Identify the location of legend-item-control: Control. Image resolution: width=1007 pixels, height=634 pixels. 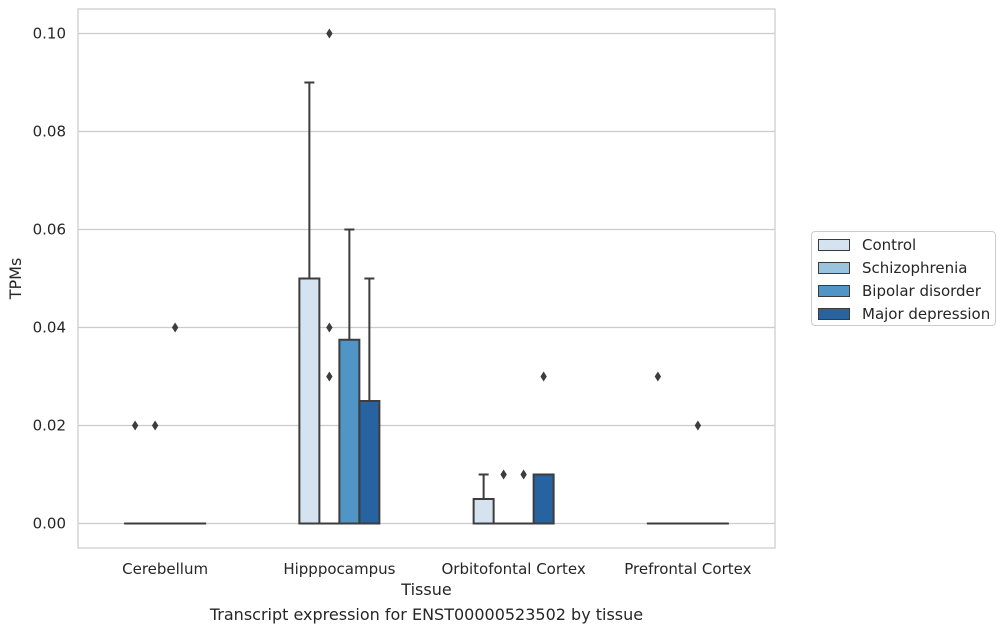
(867, 245).